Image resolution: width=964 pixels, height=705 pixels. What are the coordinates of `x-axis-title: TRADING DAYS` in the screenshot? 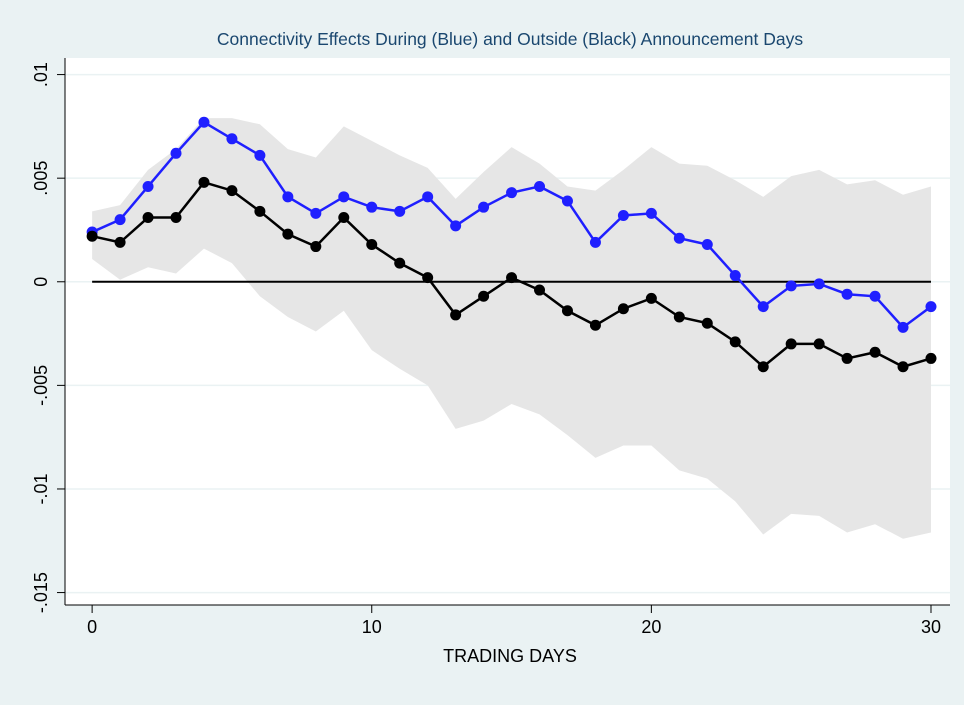 It's located at (510, 656).